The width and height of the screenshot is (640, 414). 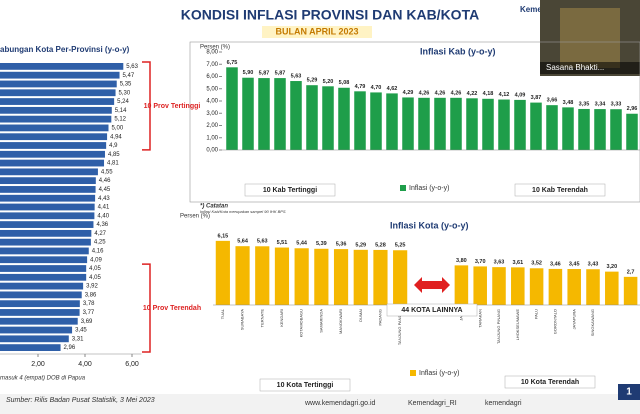 I want to click on chart-title: Inflasi Kab (y-o-y), so click(x=458, y=51).